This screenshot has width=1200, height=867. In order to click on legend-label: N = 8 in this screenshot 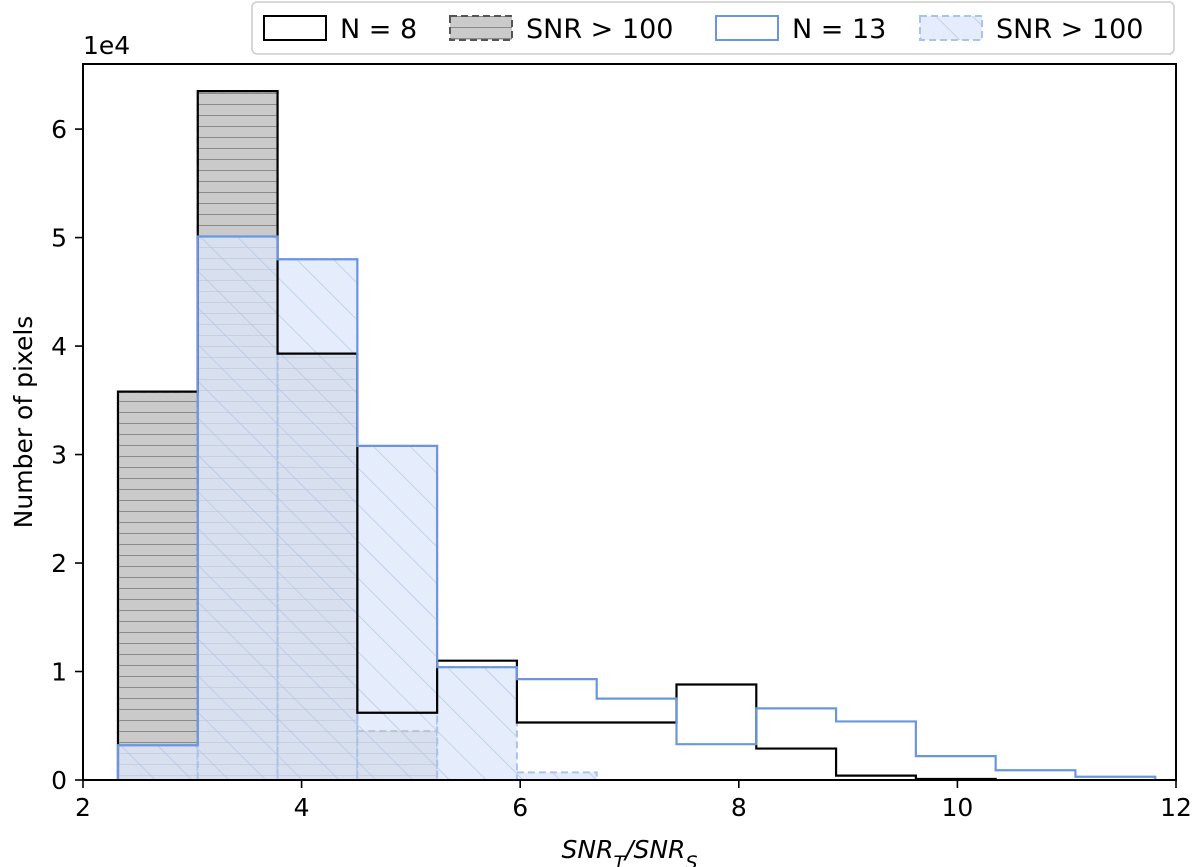, I will do `click(378, 29)`.